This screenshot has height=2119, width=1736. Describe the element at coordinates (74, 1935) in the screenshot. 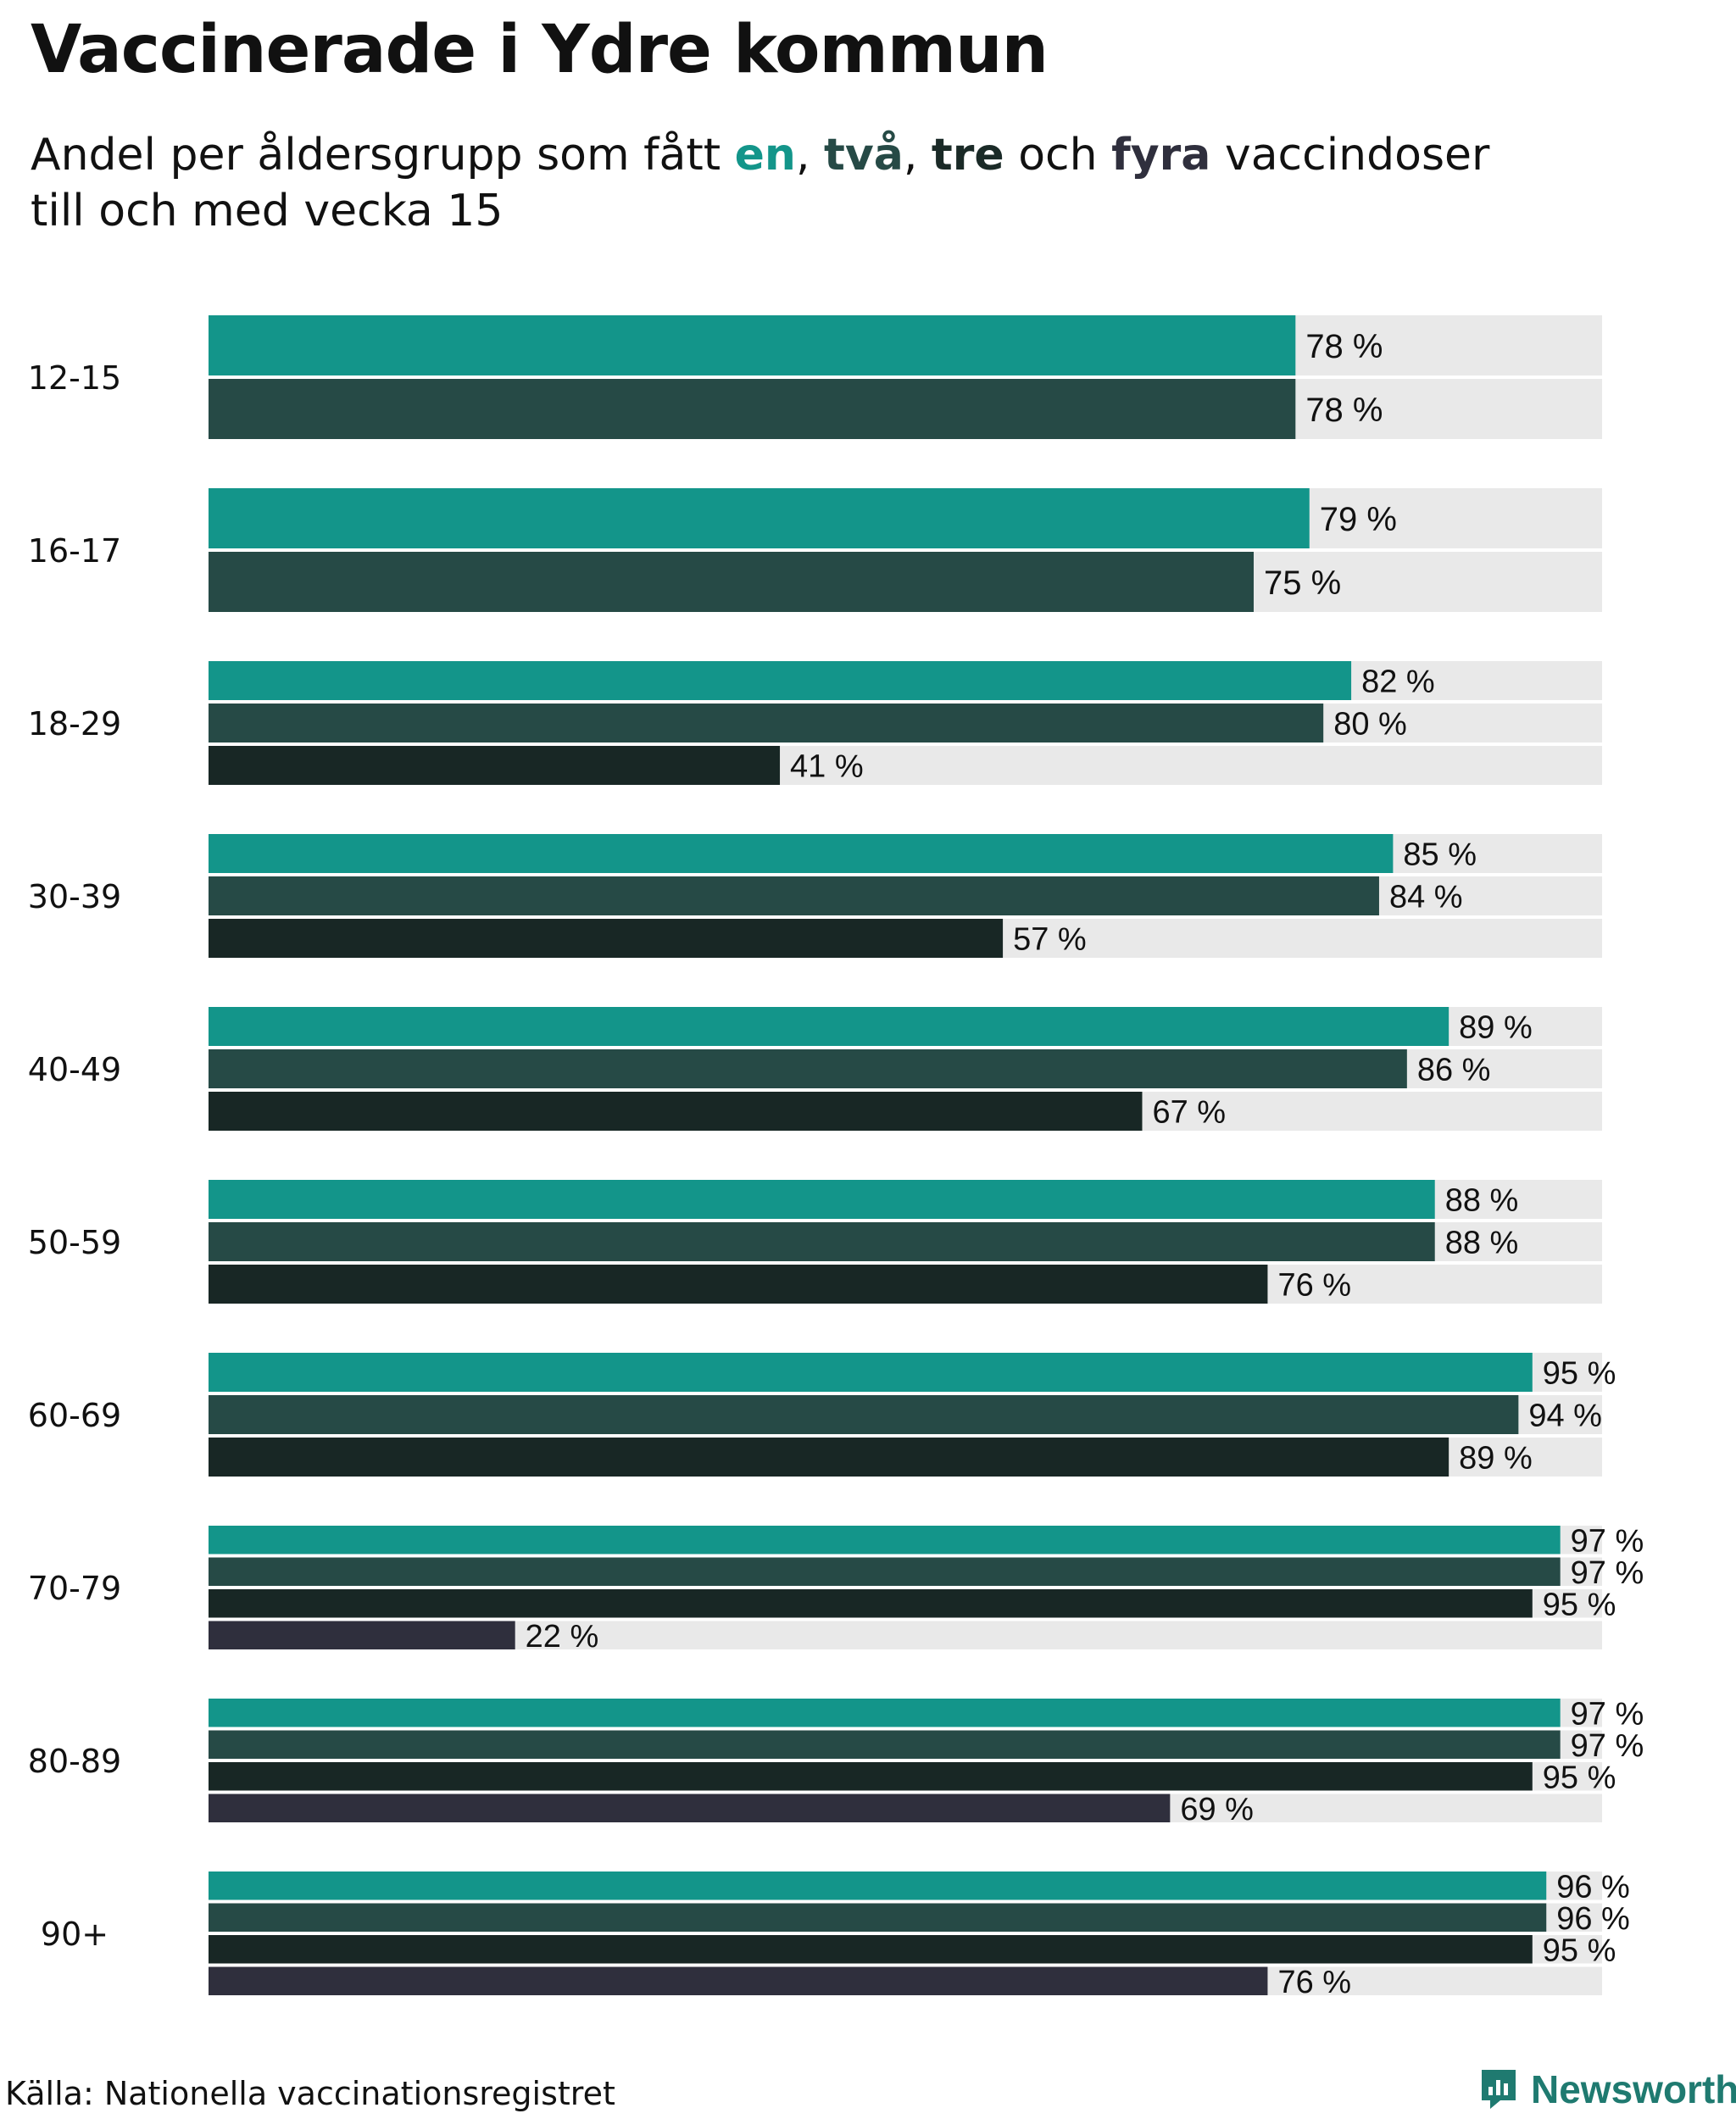

I see `category-label-90+: 90+` at that location.